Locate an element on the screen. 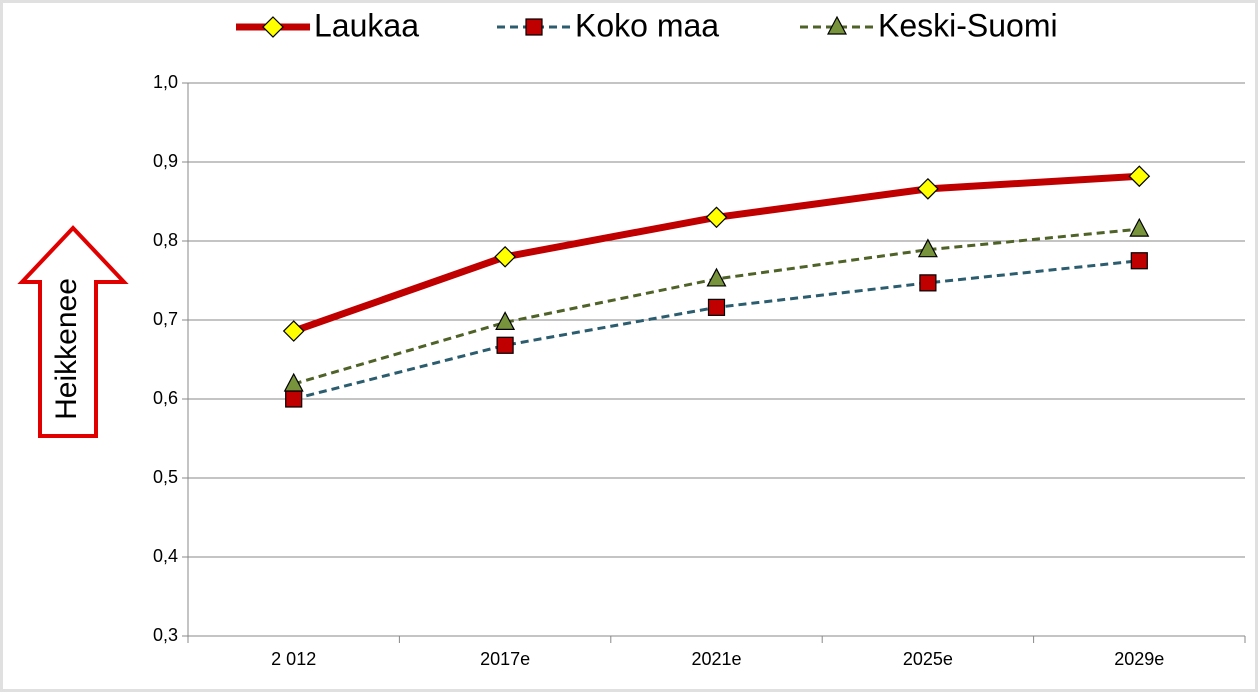 The width and height of the screenshot is (1258, 692). legend-label: Keski-Suomi is located at coordinates (968, 25).